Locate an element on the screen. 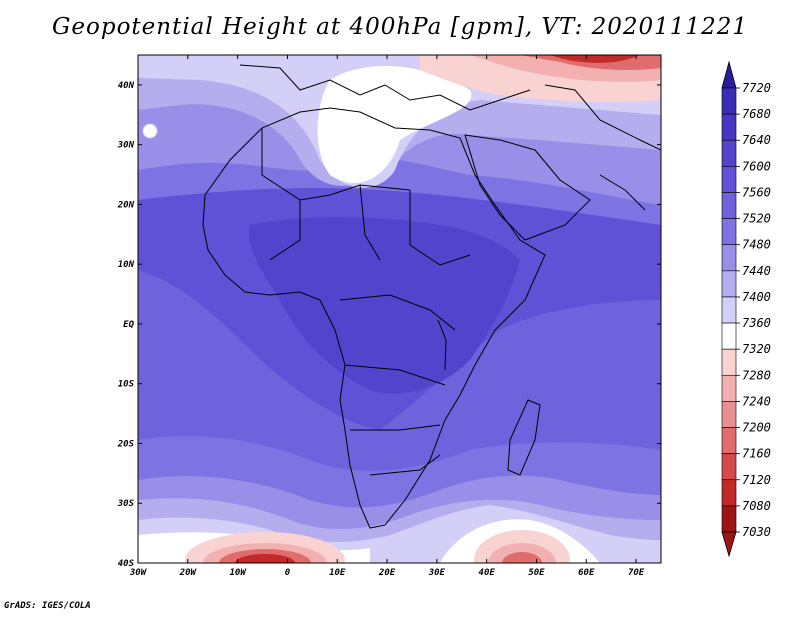 The image size is (800, 622). colorbar-label: 7440 is located at coordinates (756, 271).